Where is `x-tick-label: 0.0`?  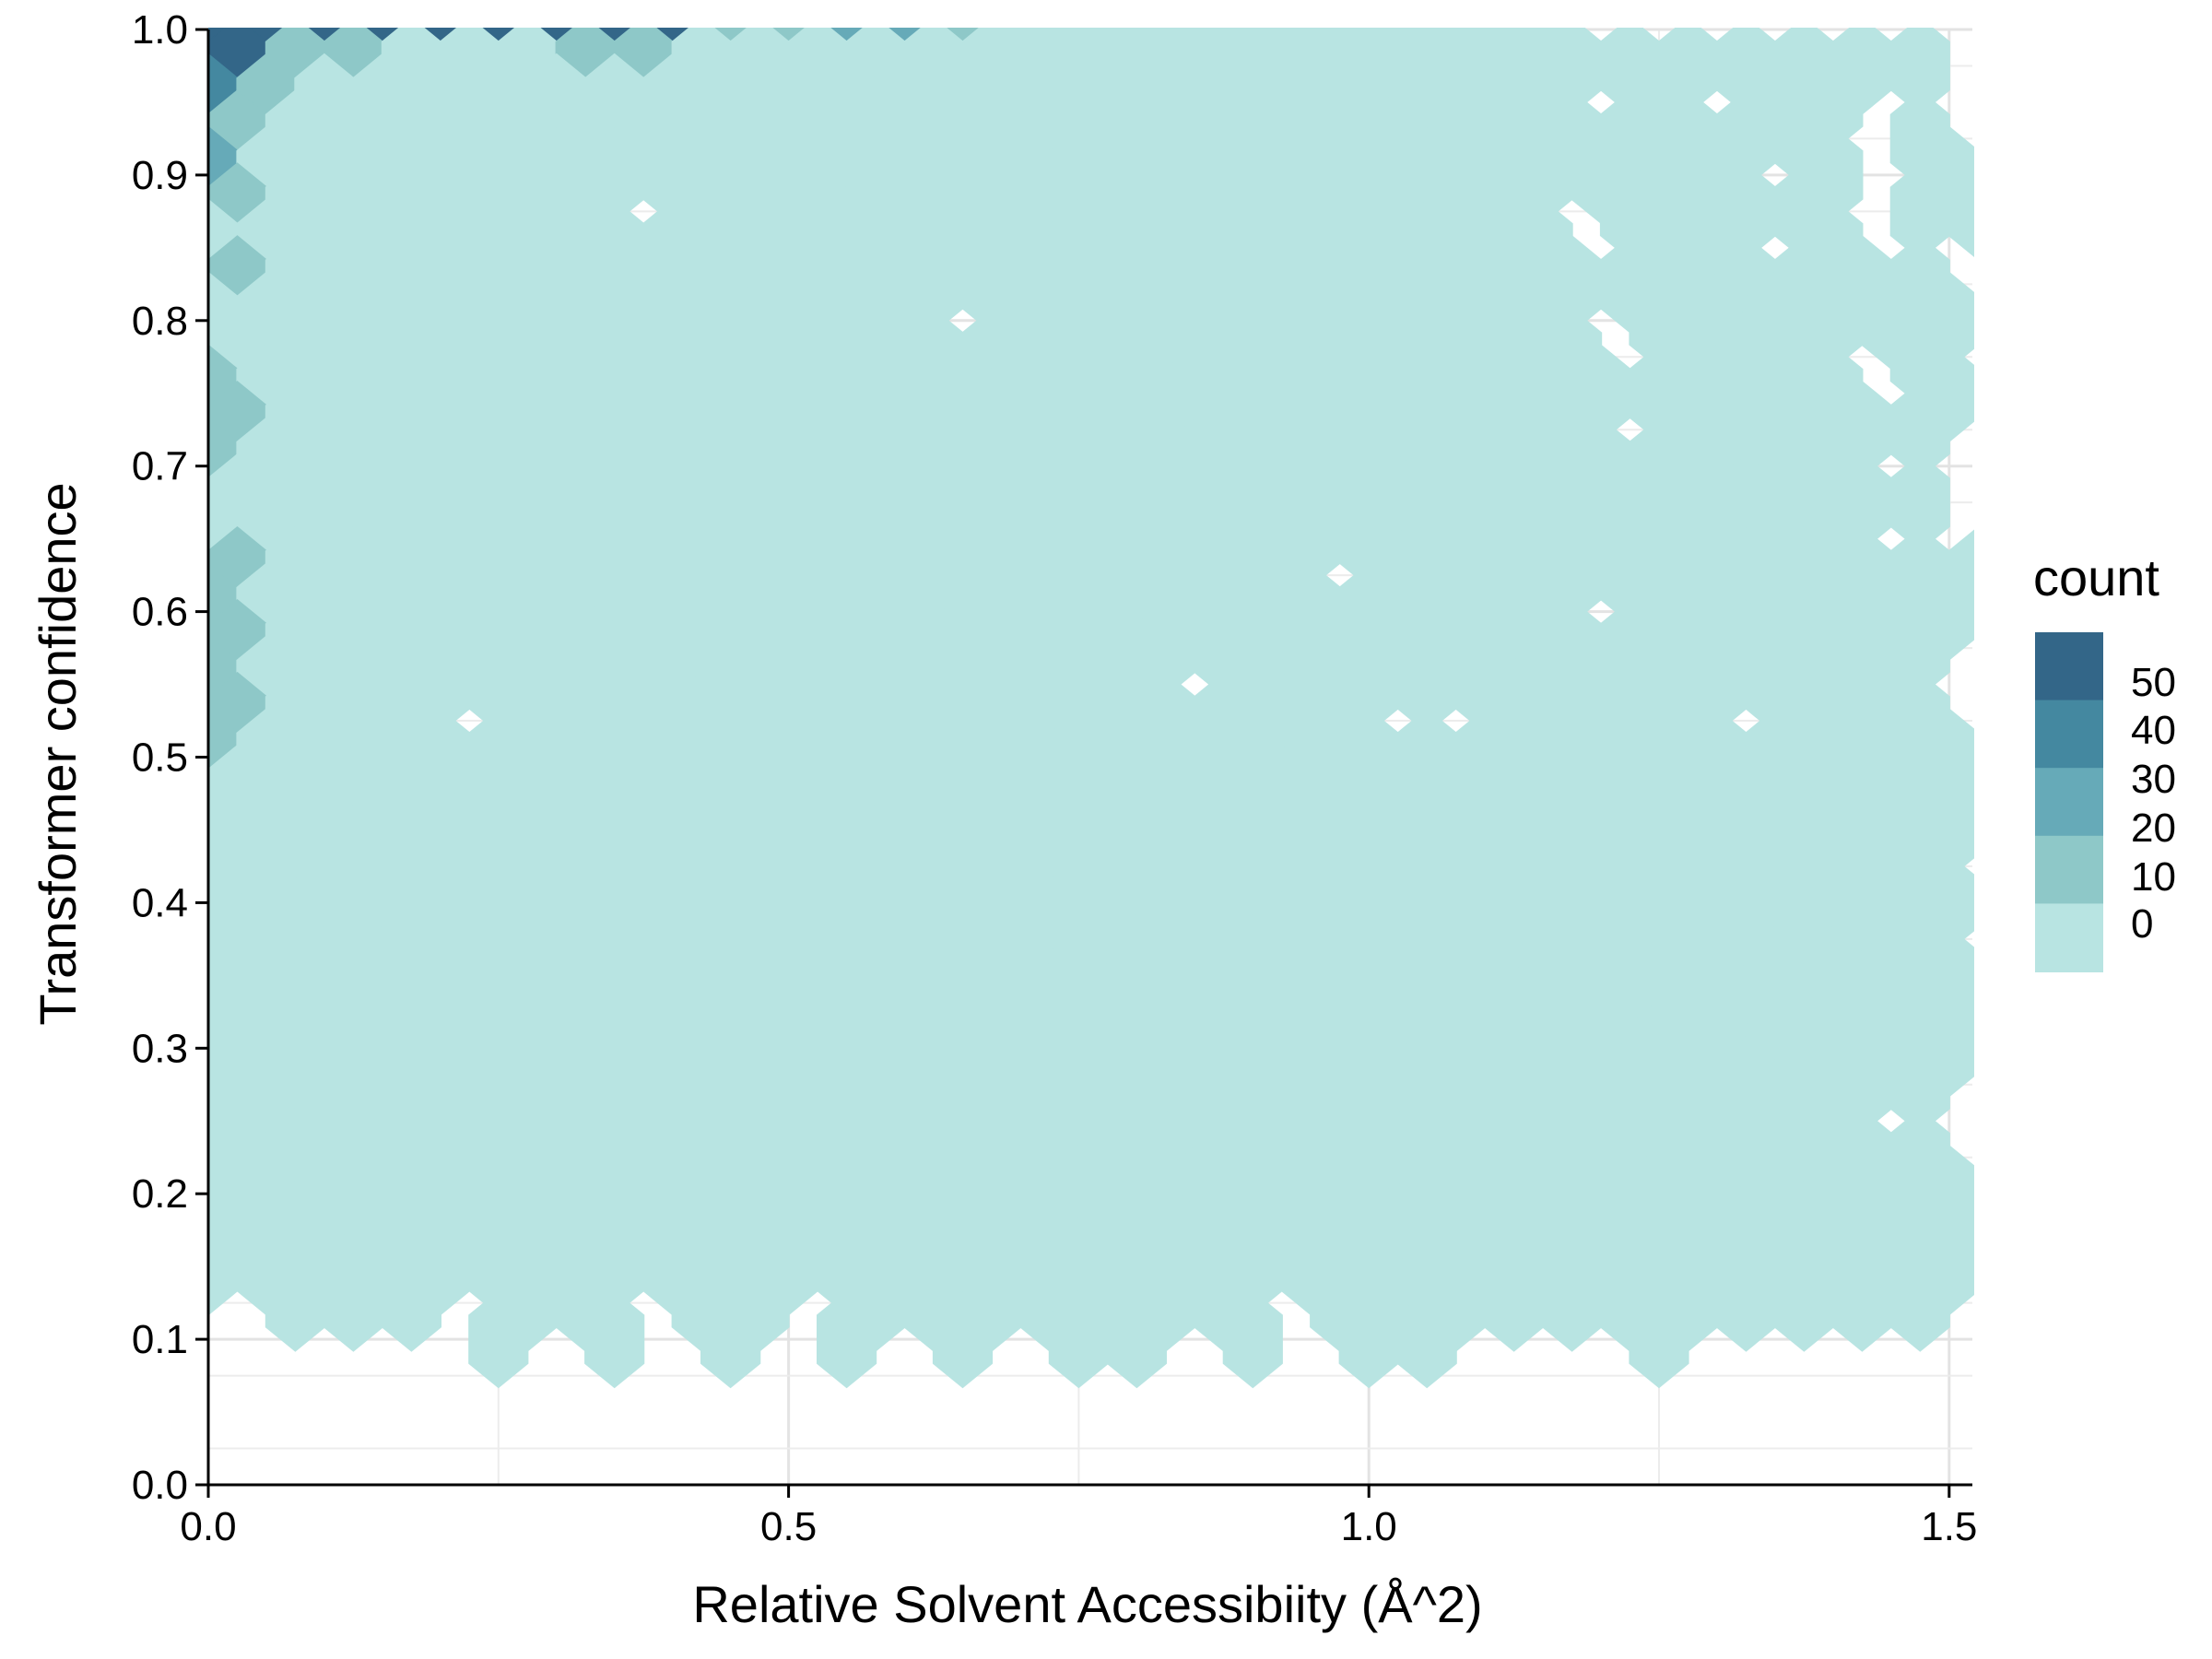
x-tick-label: 0.0 is located at coordinates (208, 1526).